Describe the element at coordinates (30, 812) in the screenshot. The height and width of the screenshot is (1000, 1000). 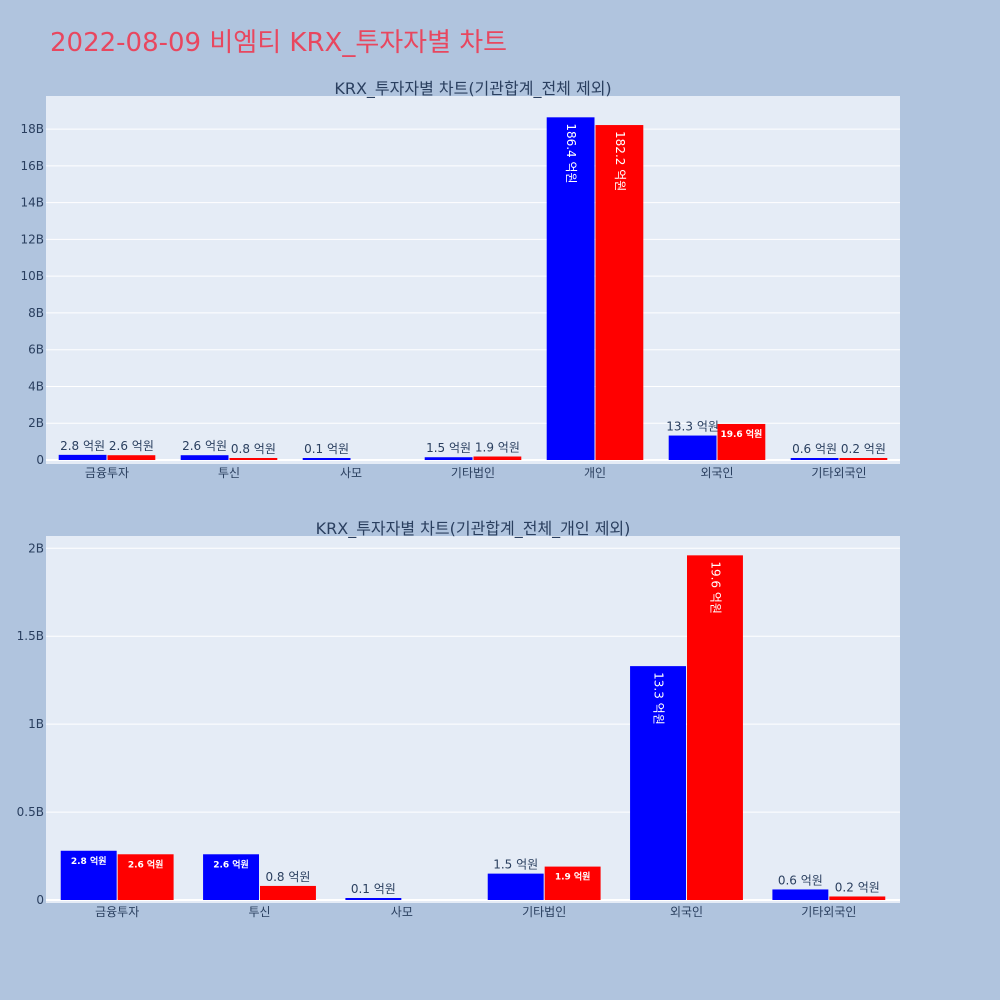
I see `y-tick-label: 0.5B` at that location.